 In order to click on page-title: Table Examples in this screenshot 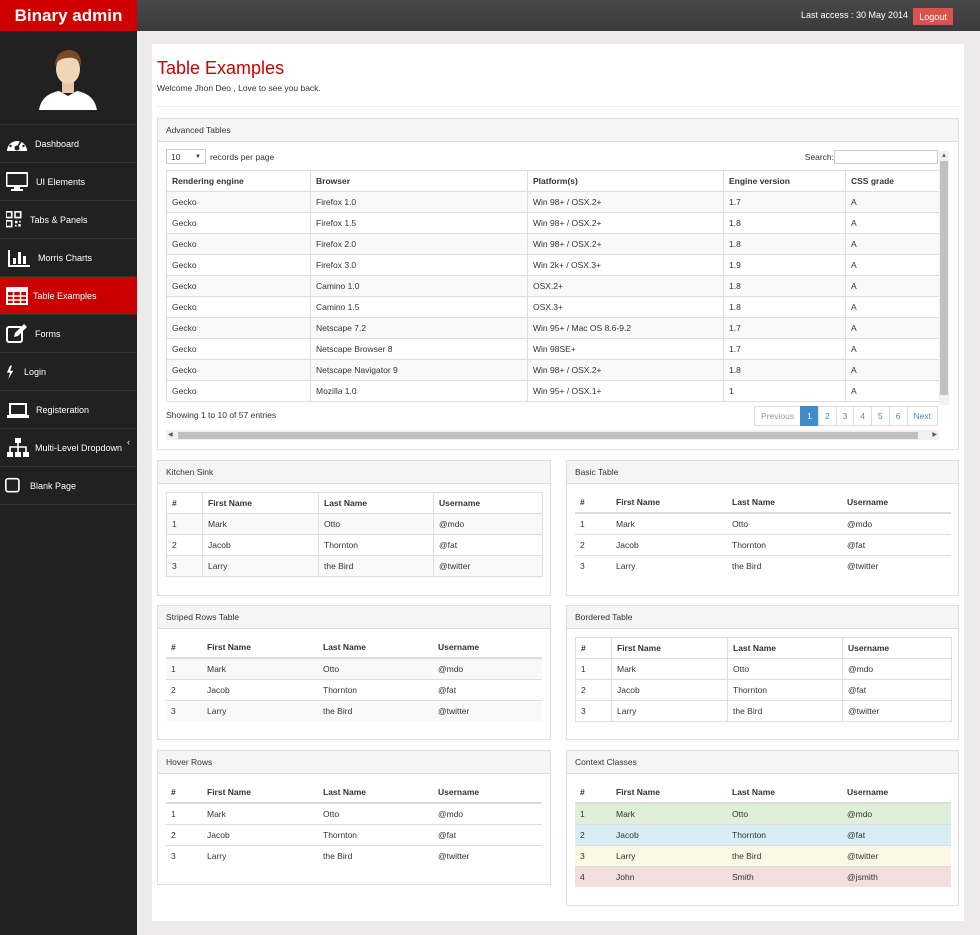, I will do `click(221, 68)`.